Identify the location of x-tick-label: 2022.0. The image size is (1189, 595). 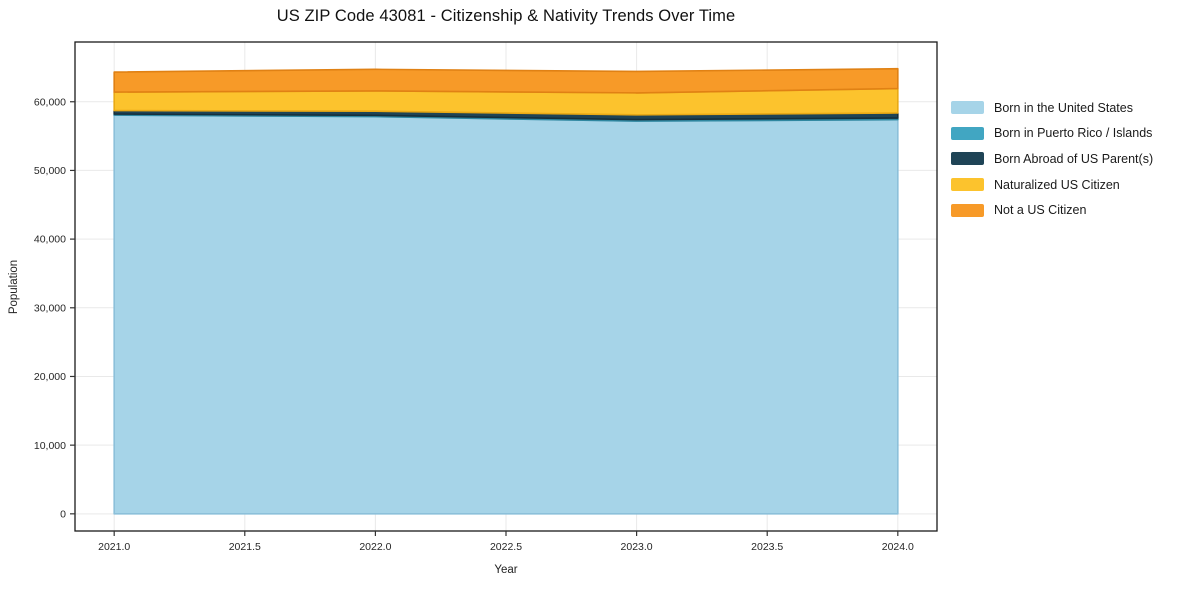
(375, 547).